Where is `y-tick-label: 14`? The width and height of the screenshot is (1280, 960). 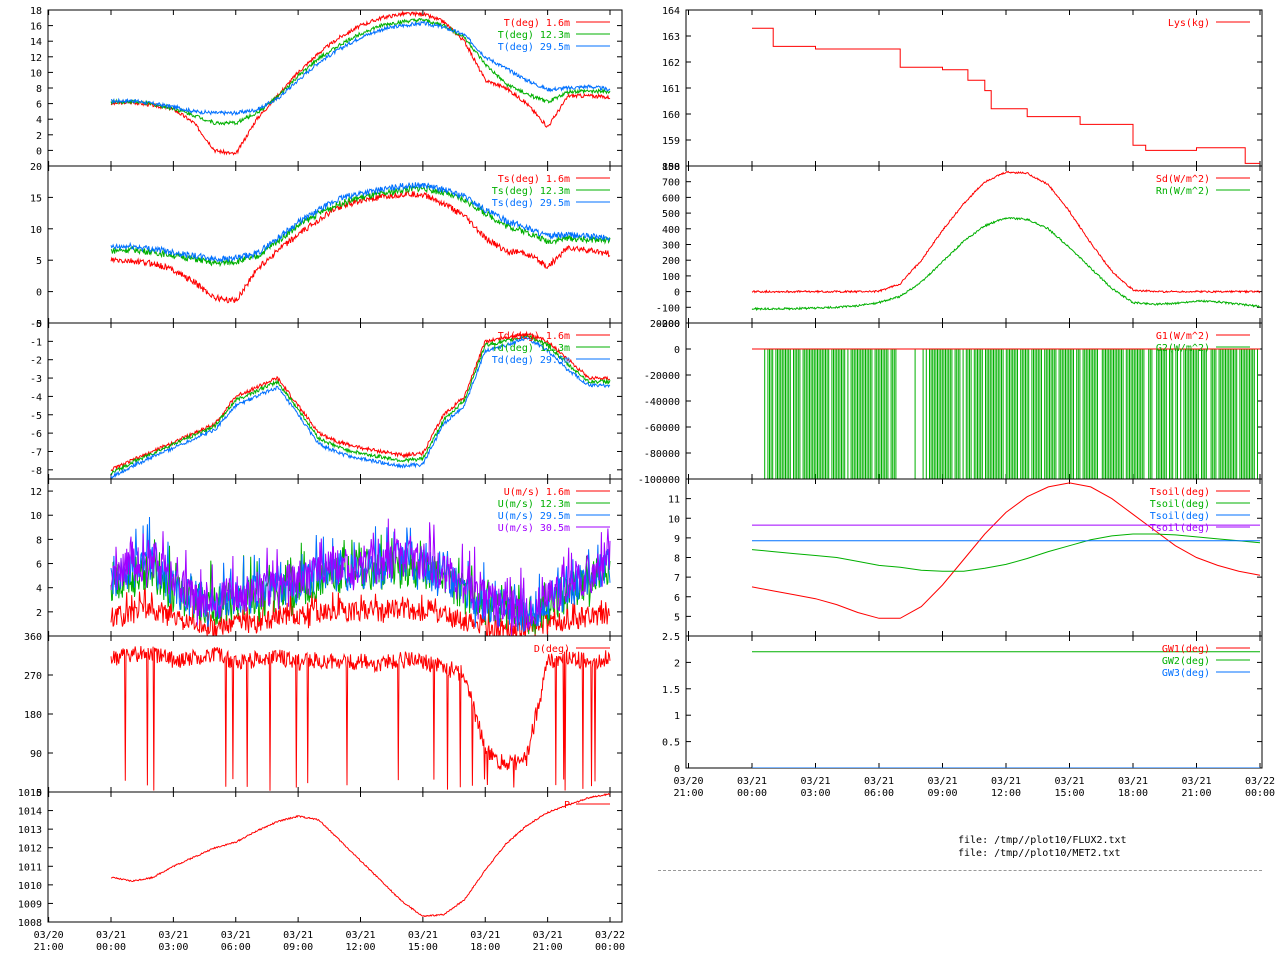 y-tick-label: 14 is located at coordinates (36, 42).